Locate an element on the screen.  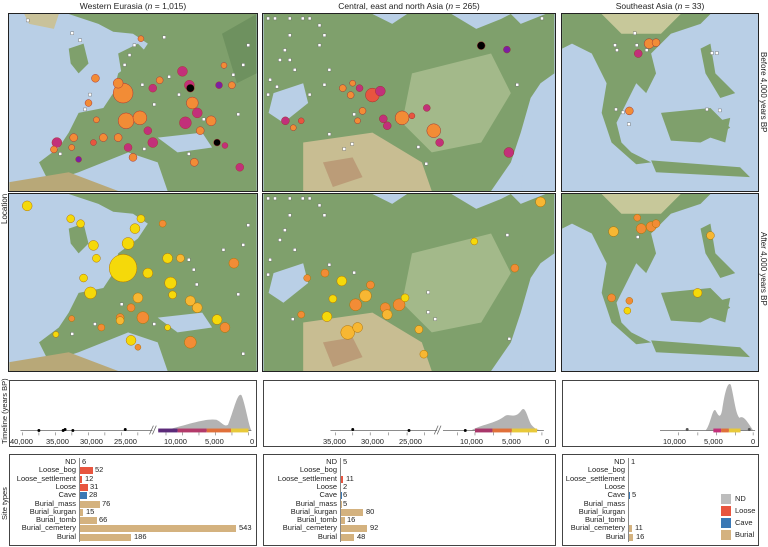
map-southeast-asia-after is located at coordinates (660, 282).